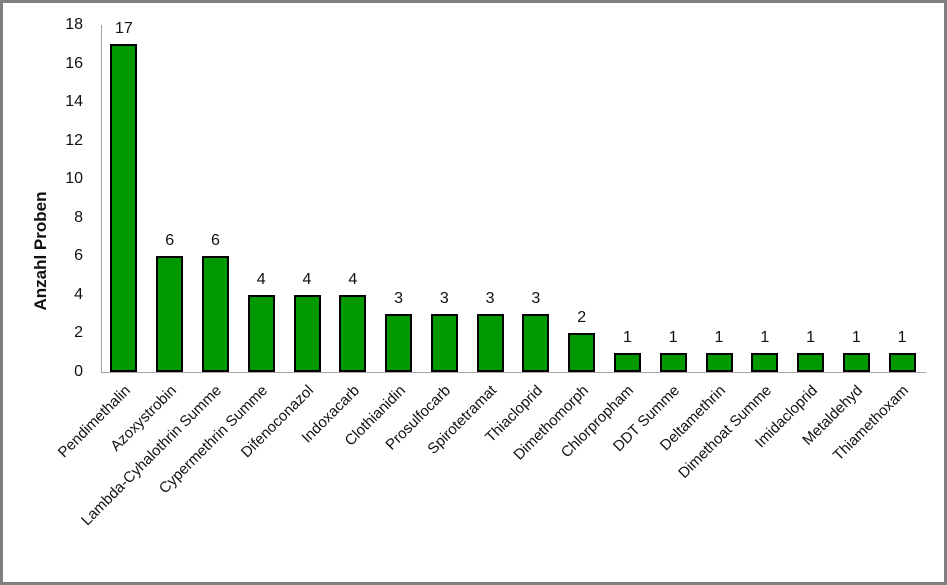 This screenshot has width=947, height=585. I want to click on y-axis-line, so click(101, 199).